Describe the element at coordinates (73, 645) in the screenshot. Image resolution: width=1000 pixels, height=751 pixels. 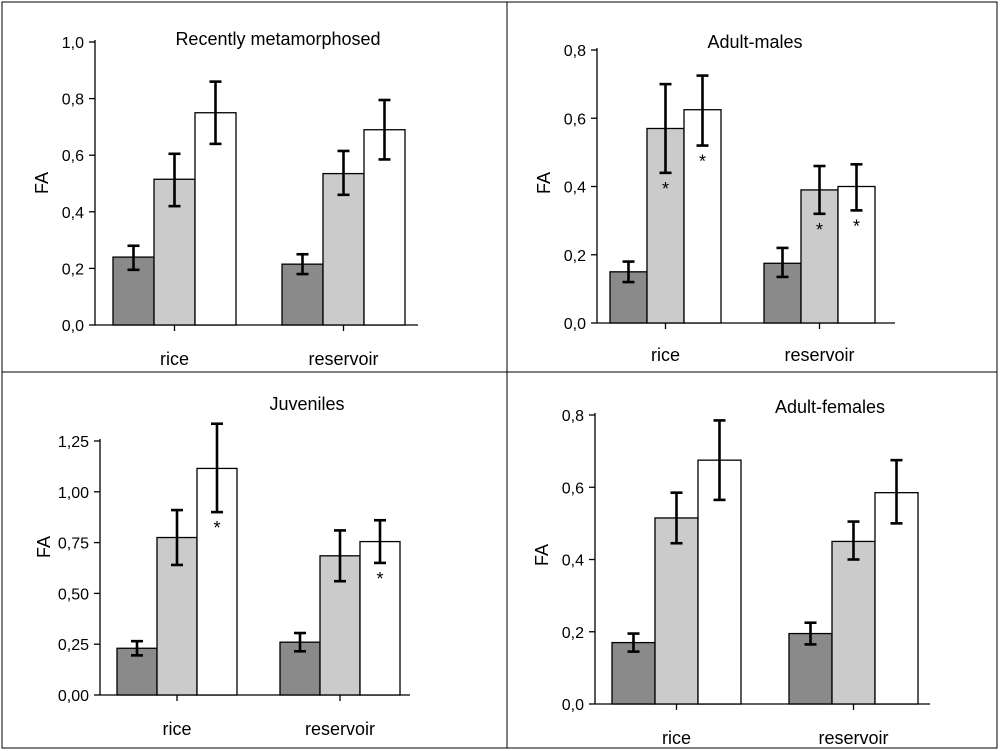
I see `y-tick-label: 0,25` at that location.